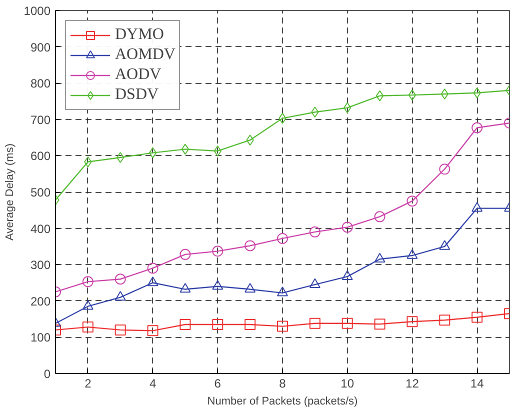  Describe the element at coordinates (88, 383) in the screenshot. I see `x-tick-label: 2` at that location.